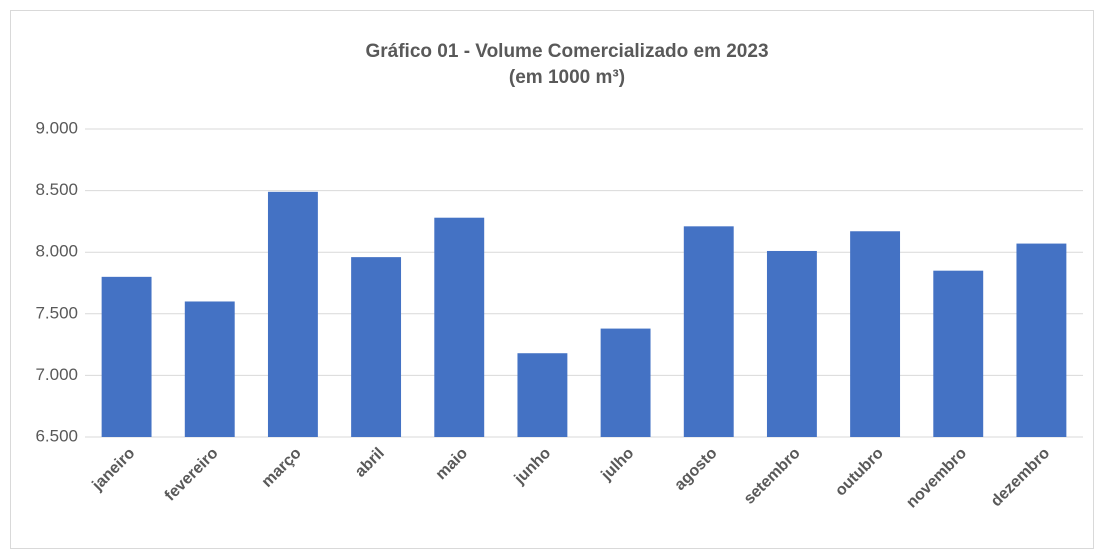 This screenshot has height=556, width=1101. What do you see at coordinates (56, 435) in the screenshot?
I see `y-tick-label: 6.500` at bounding box center [56, 435].